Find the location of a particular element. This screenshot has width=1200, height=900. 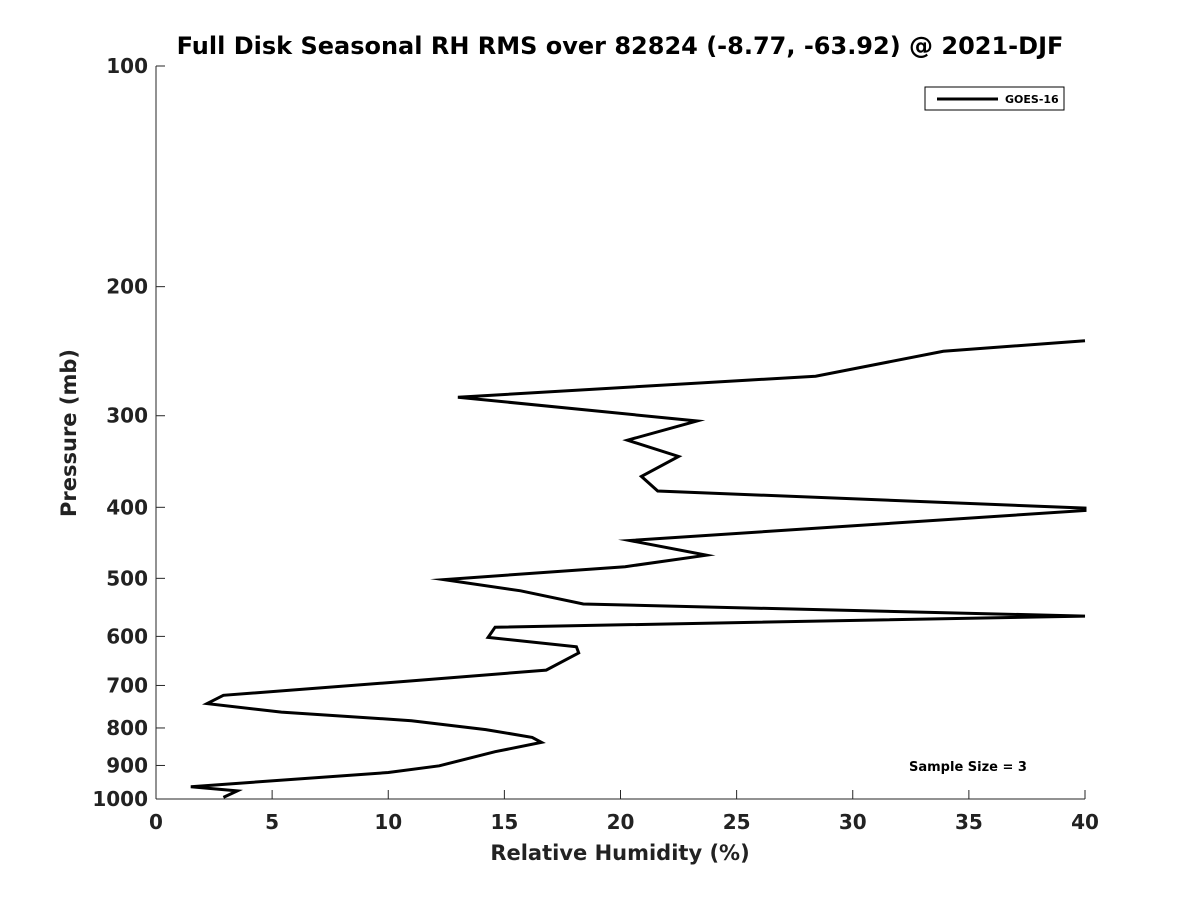

y-tick-label: 900 is located at coordinates (127, 765).